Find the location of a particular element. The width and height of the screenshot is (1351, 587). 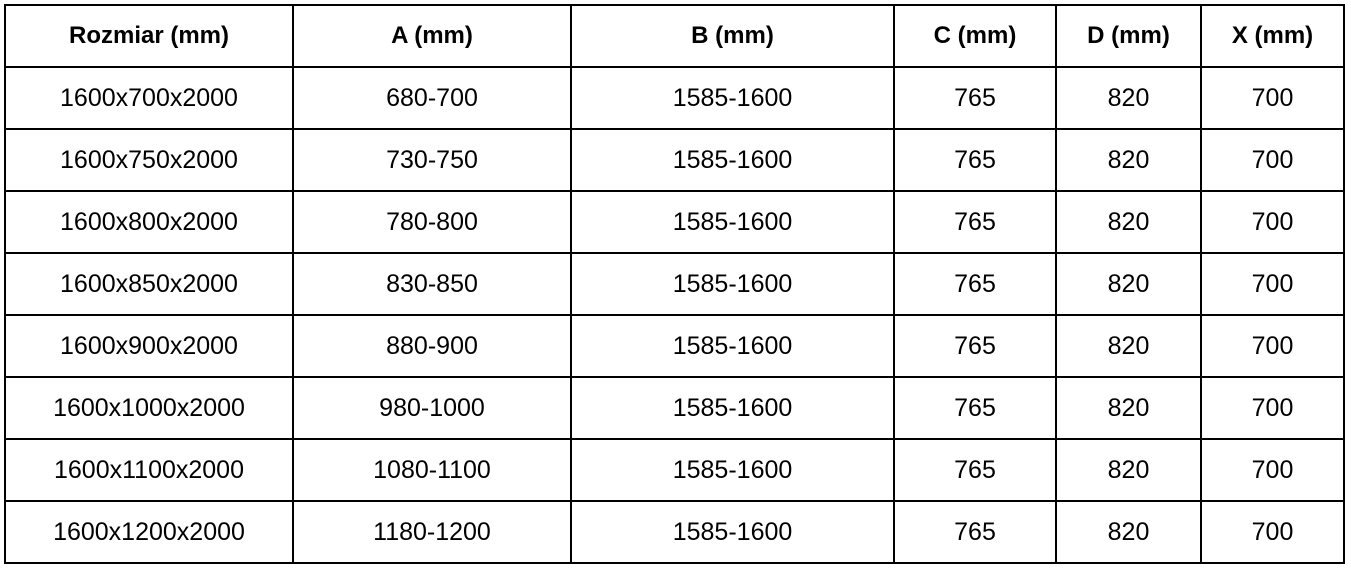

table-row: 1600x750x2000 730-750 1585-1600 765 820 700 is located at coordinates (674, 160).